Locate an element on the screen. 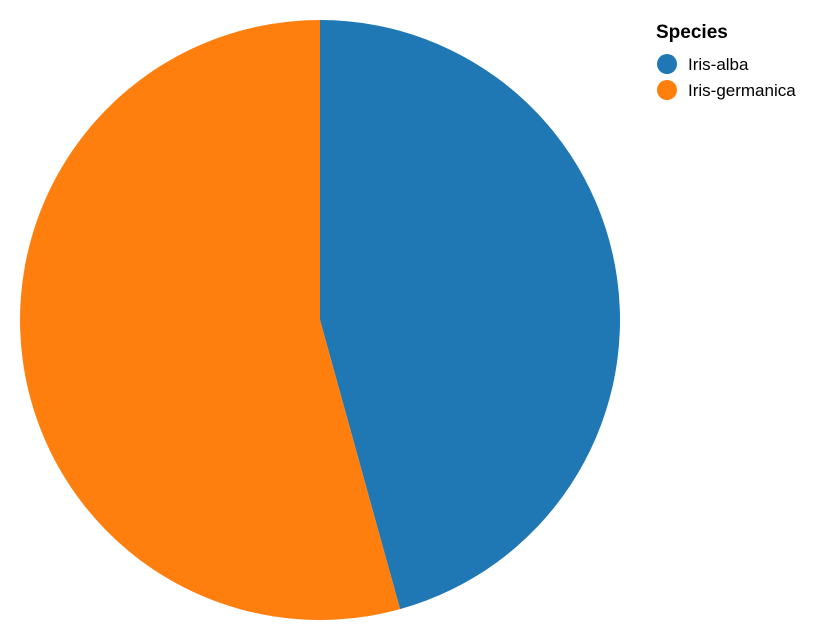 This screenshot has height=640, width=836. legend-swatch-iris-germanica is located at coordinates (667, 90).